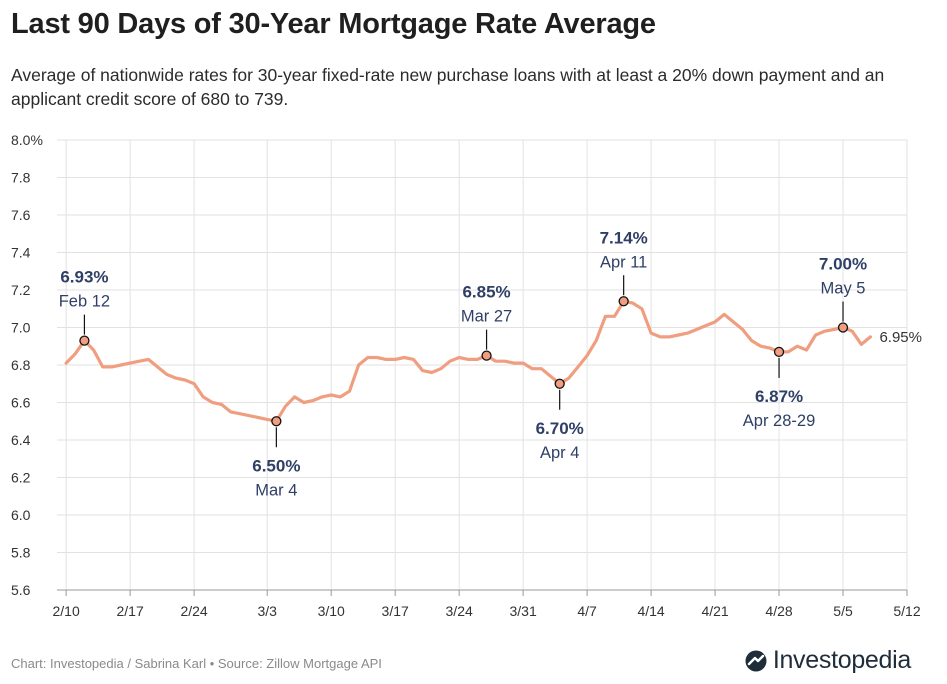  I want to click on x-tick-label: 4/28, so click(778, 611).